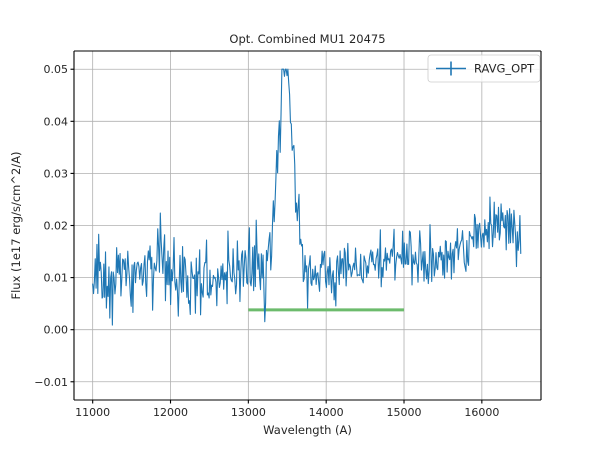 This screenshot has width=600, height=450. I want to click on legend-box, so click(484, 68).